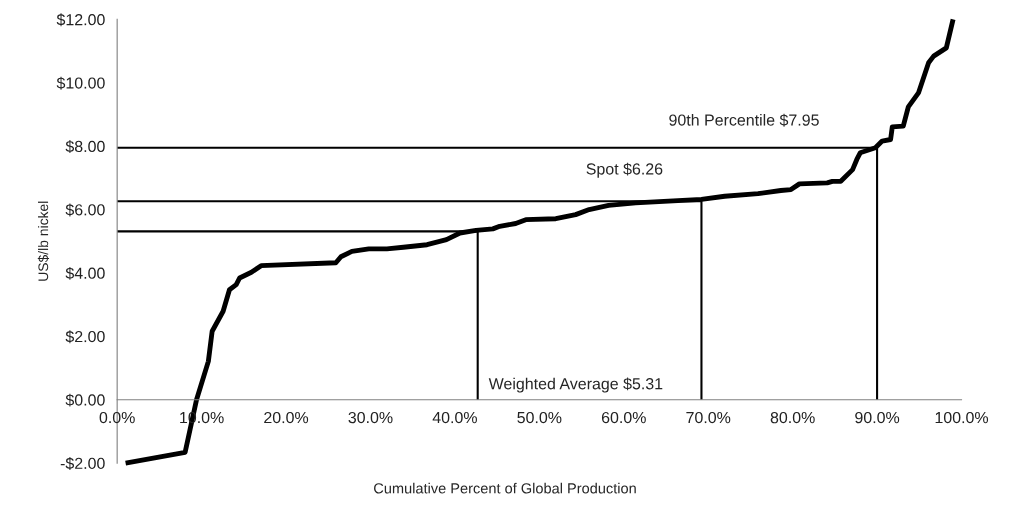  I want to click on x-axis-title: Cumulative Percent of Global Production, so click(505, 488).